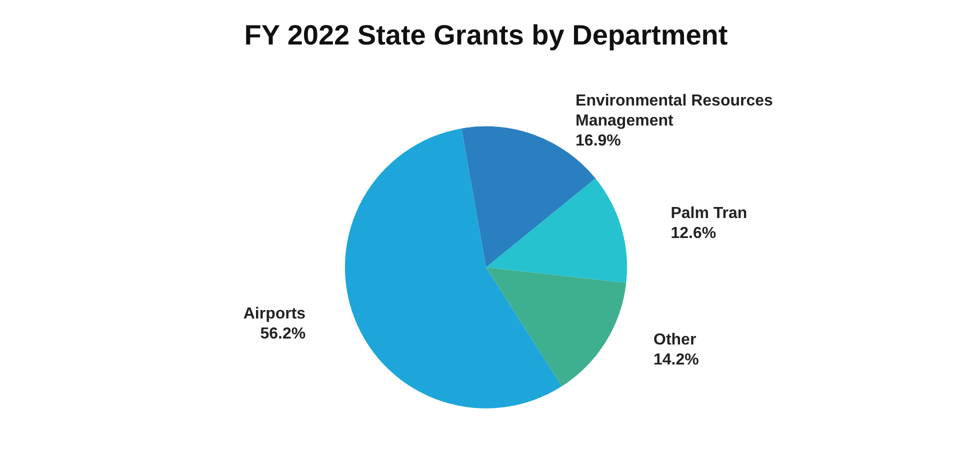  Describe the element at coordinates (677, 111) in the screenshot. I see `slice-label: Environmental Resources Management` at that location.